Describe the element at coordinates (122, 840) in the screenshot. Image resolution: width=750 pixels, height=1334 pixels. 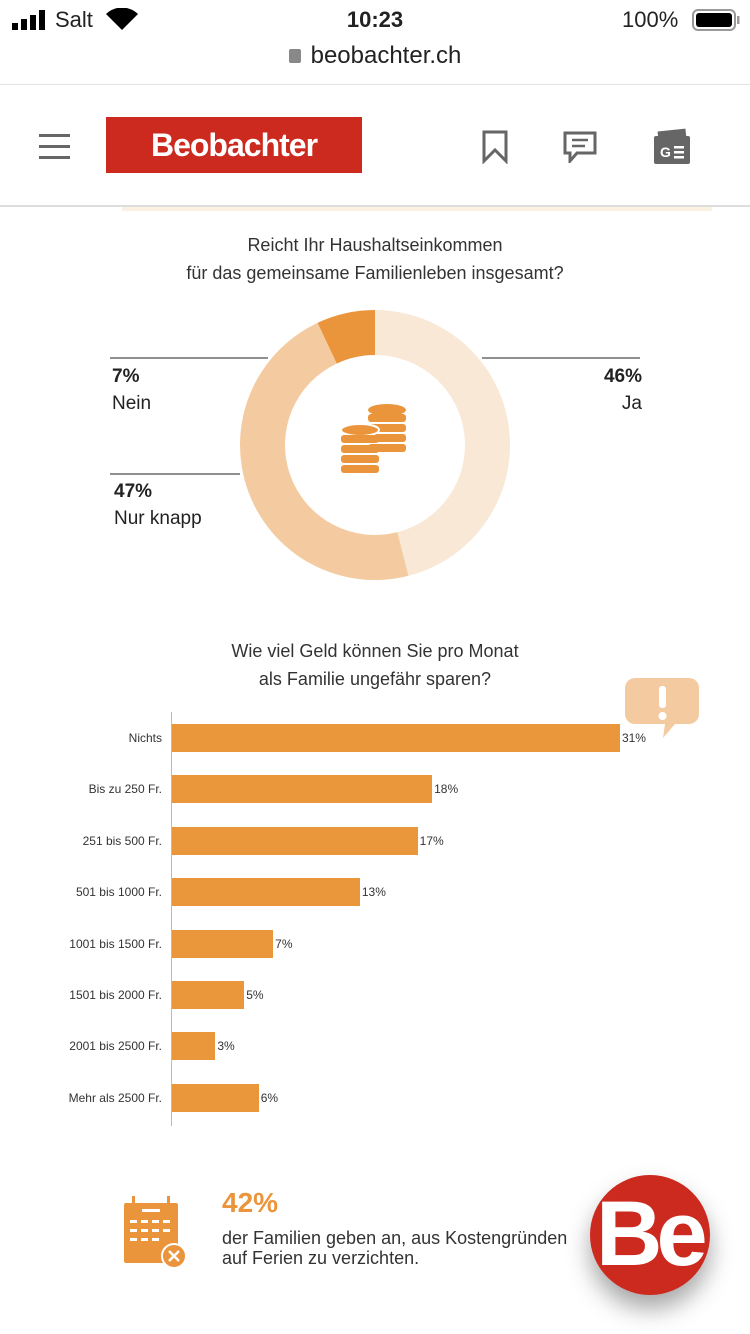
I see `bar-category-label: 251 bis 500 Fr.` at that location.